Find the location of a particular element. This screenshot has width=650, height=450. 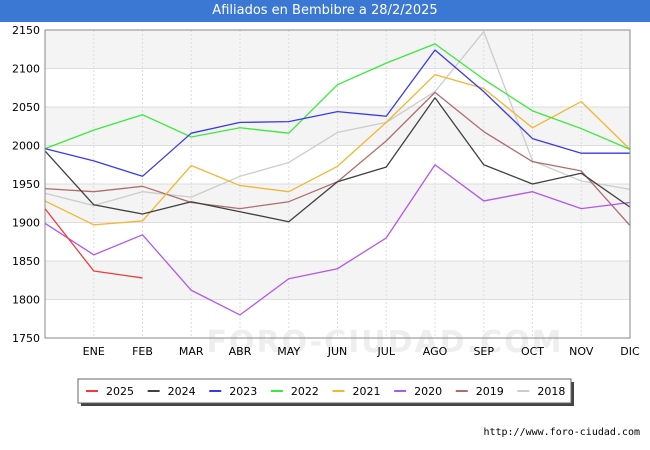

legend: 2025 2024 2023 2022 2021 2020 2019 2018 is located at coordinates (325, 392).